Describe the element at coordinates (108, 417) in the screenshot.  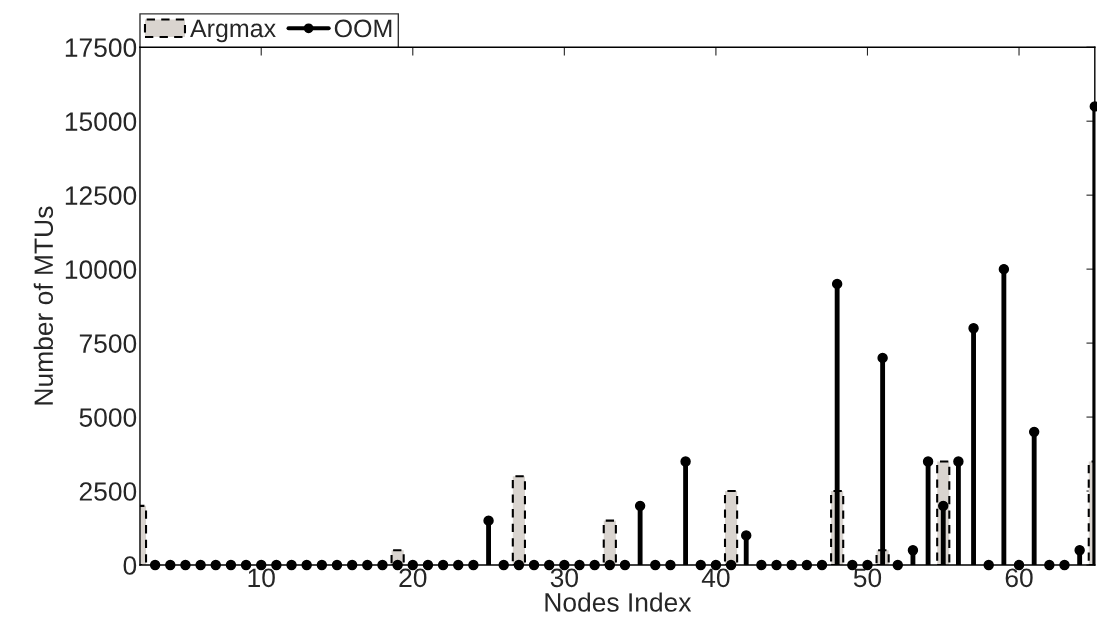
I see `y-tick-label: 5000` at that location.